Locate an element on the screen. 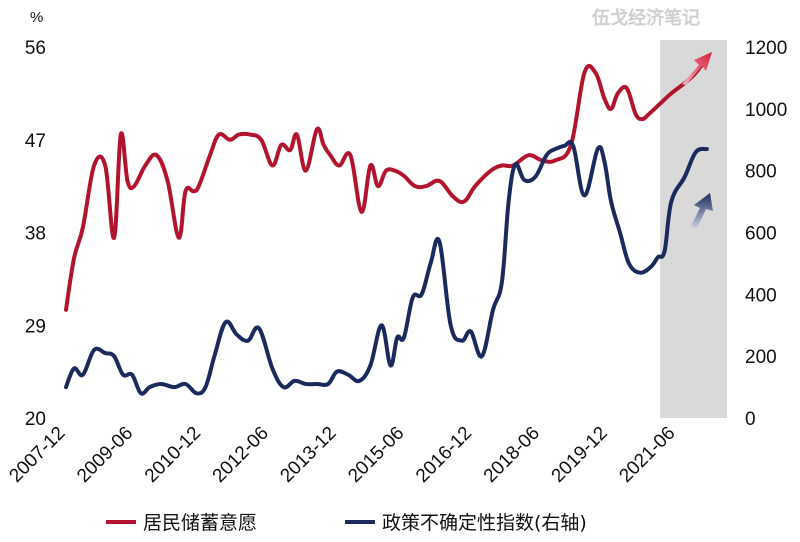  x-axis-tick-label: 2015-06 is located at coordinates (376, 455).